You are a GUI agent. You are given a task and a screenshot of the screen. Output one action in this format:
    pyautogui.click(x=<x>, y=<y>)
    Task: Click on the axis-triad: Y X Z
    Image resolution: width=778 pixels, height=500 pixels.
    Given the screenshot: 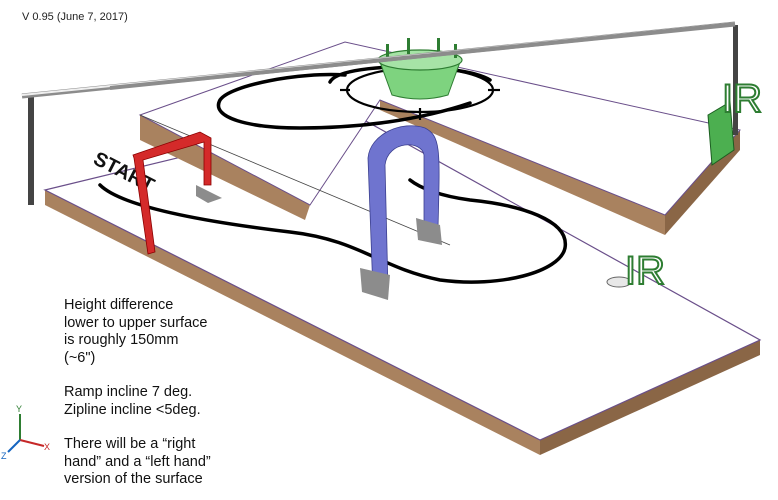 What is the action you would take?
    pyautogui.click(x=25, y=432)
    